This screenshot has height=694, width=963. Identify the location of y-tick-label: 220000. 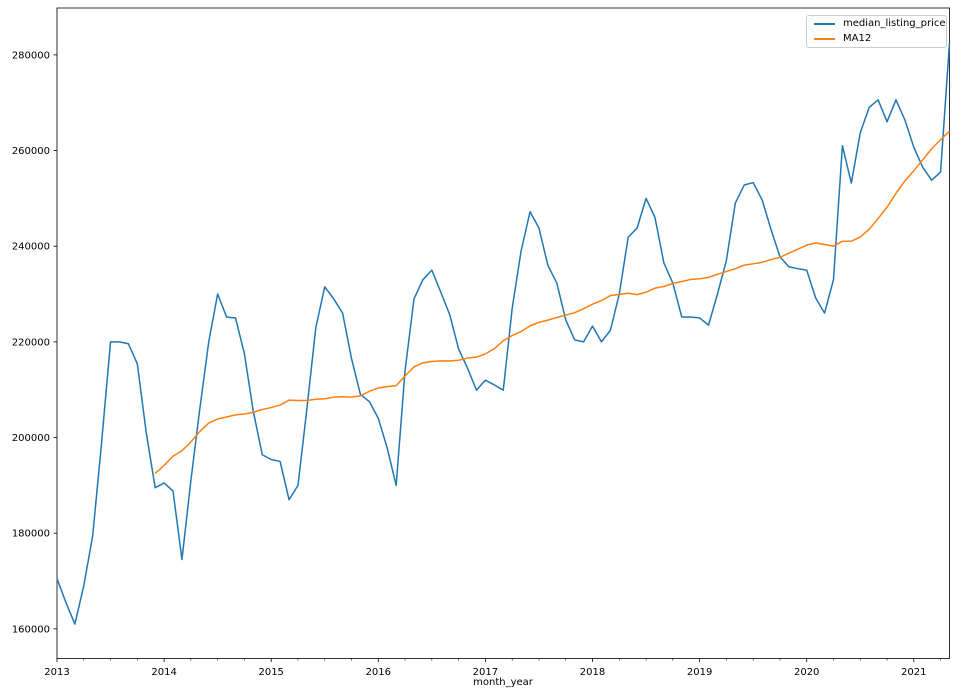
(31, 342).